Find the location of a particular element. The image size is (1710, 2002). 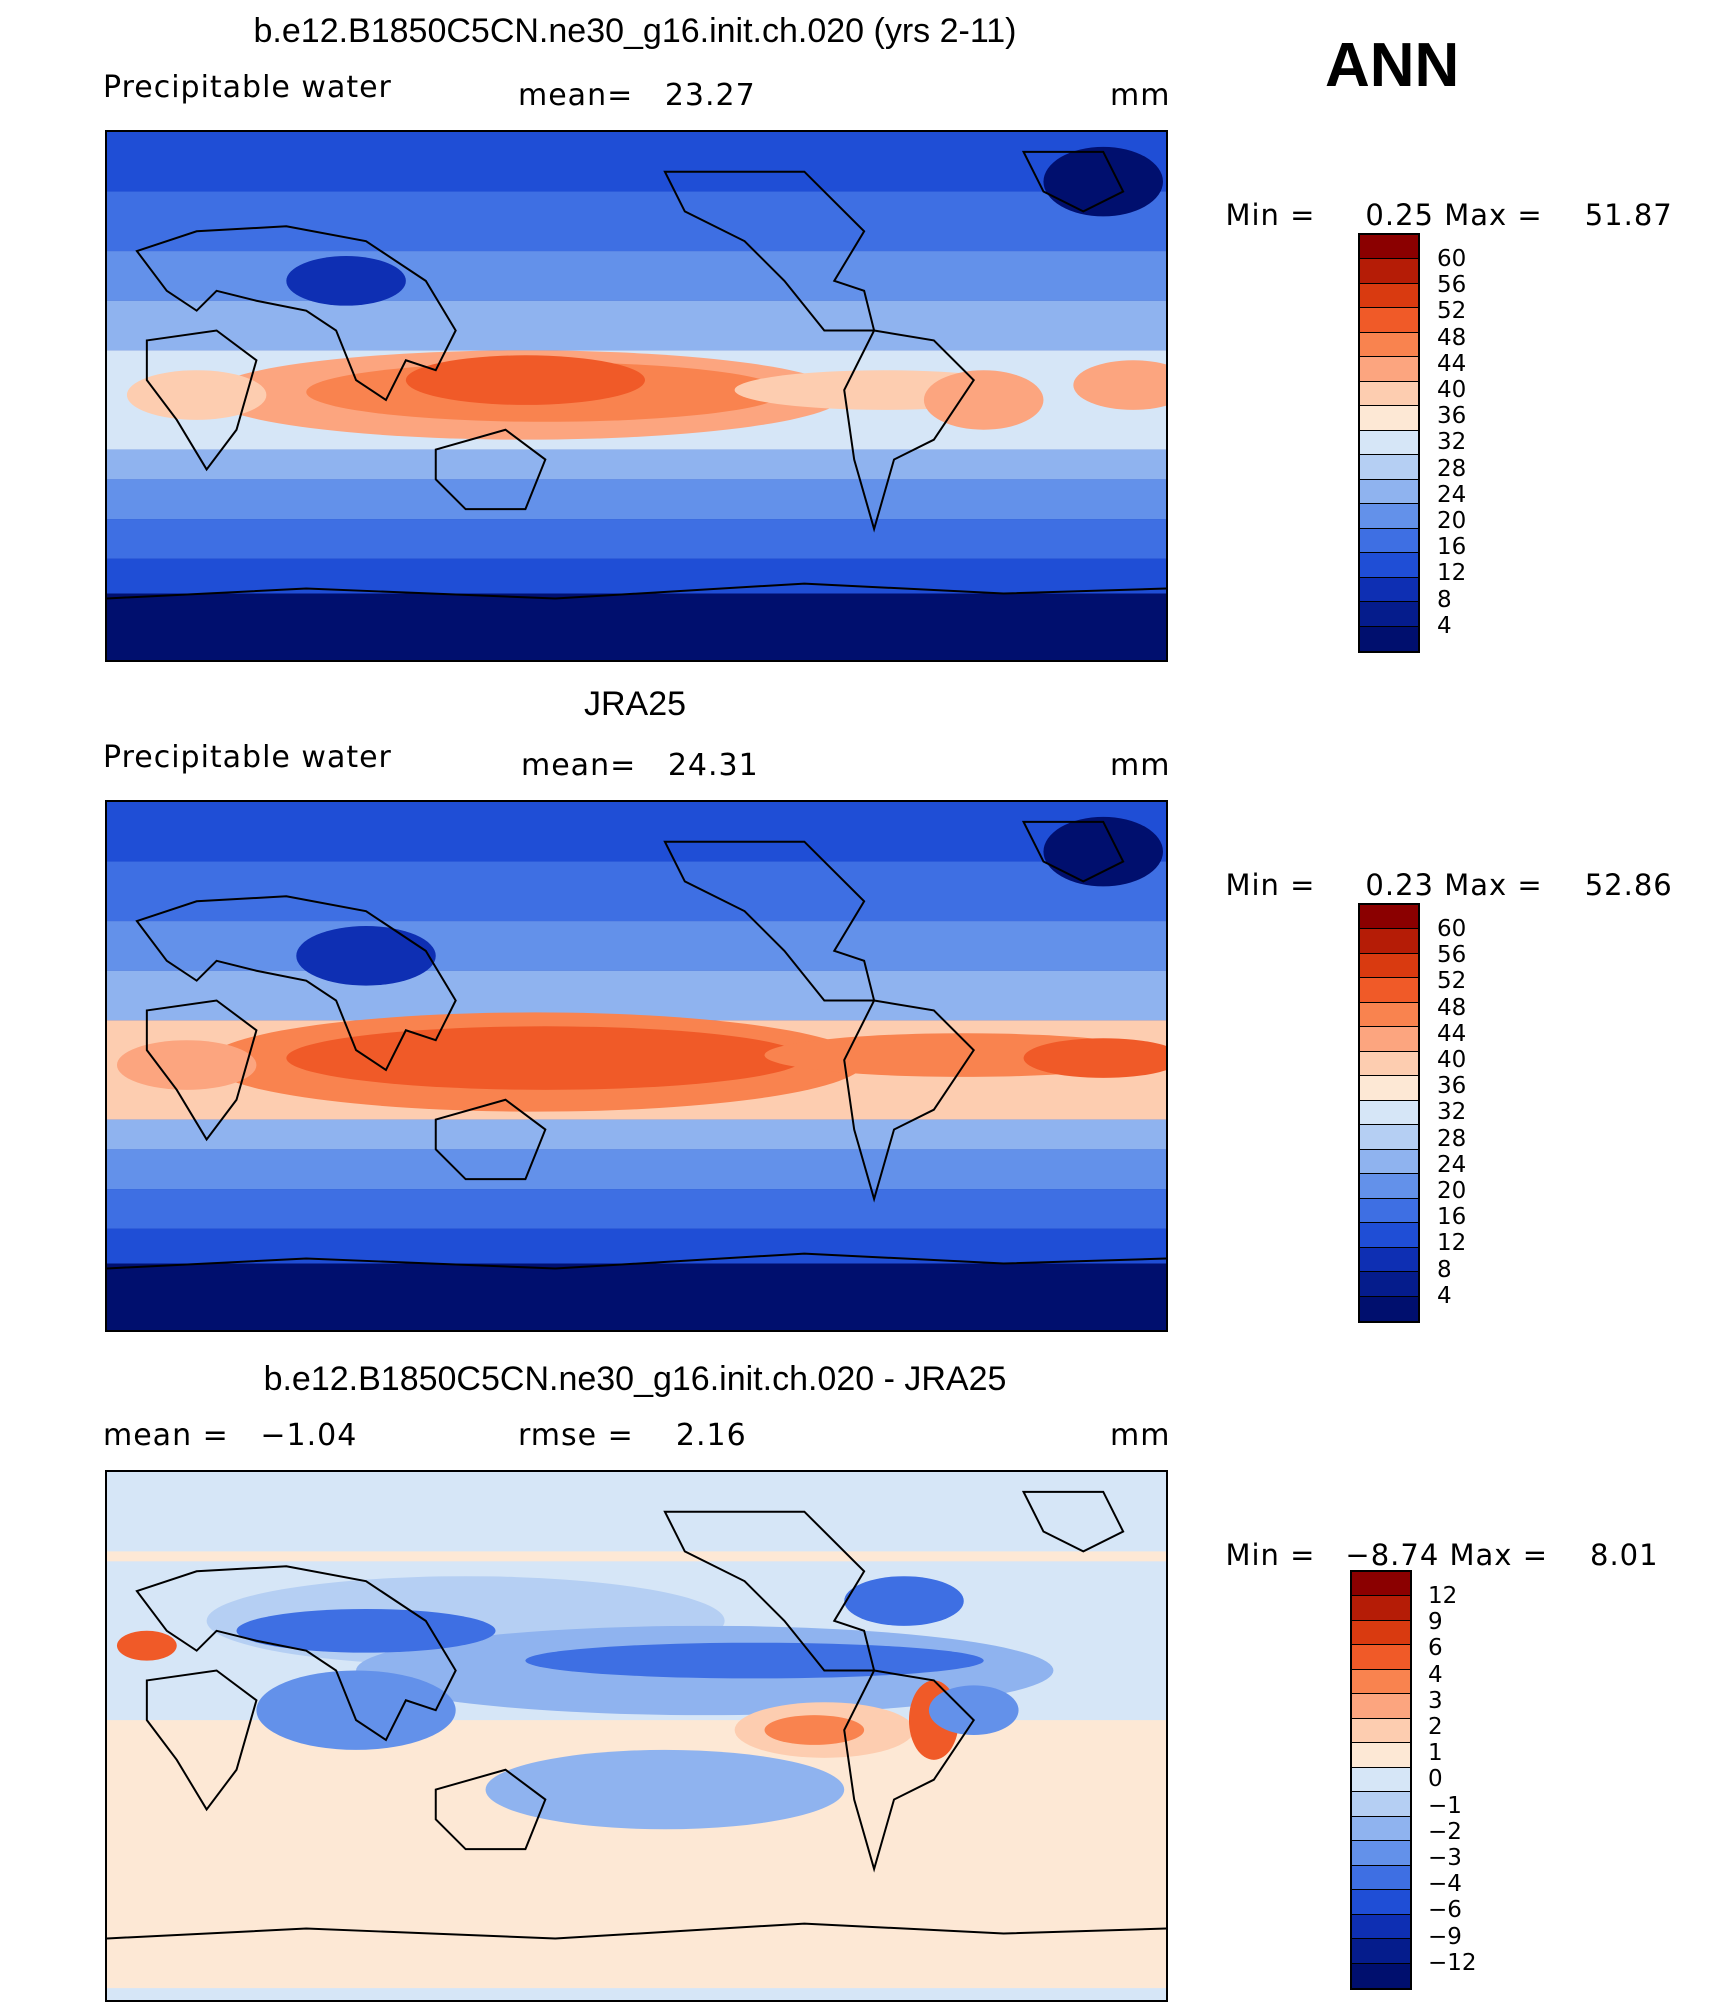

variable-label-obs: Precipitable water is located at coordinates (247, 757).